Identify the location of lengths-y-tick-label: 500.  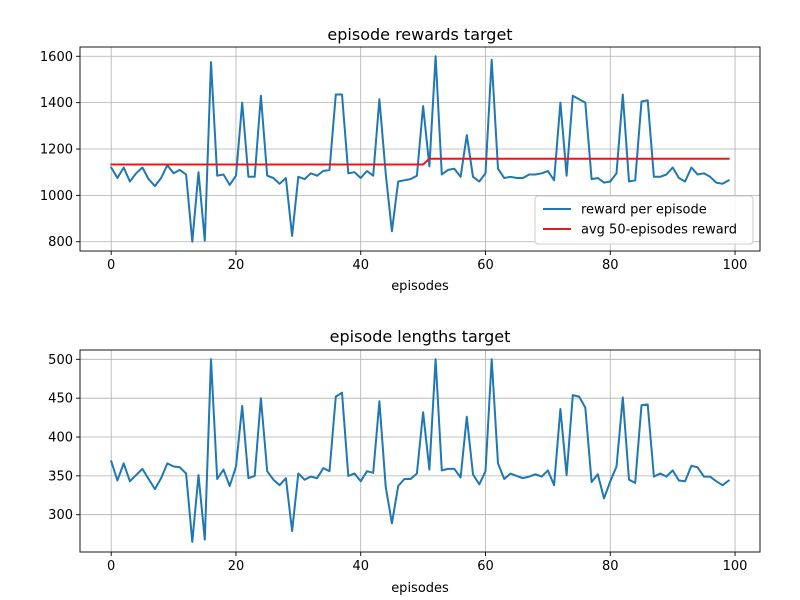
(60, 360).